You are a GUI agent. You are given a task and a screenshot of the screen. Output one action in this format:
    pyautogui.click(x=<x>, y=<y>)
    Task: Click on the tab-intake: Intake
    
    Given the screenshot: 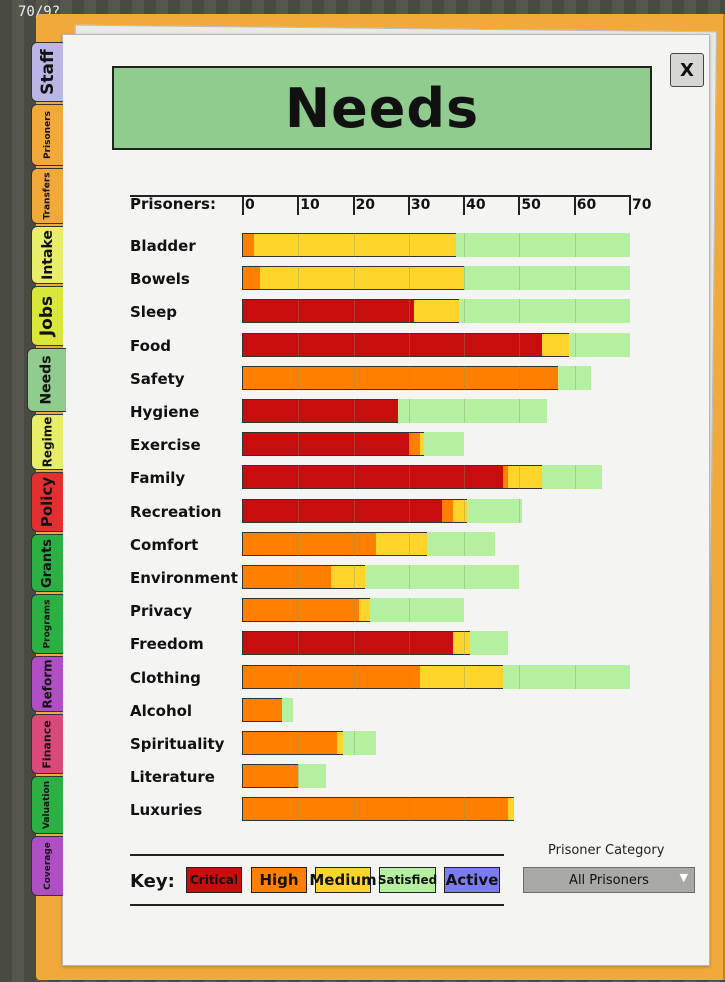 What is the action you would take?
    pyautogui.click(x=47, y=255)
    